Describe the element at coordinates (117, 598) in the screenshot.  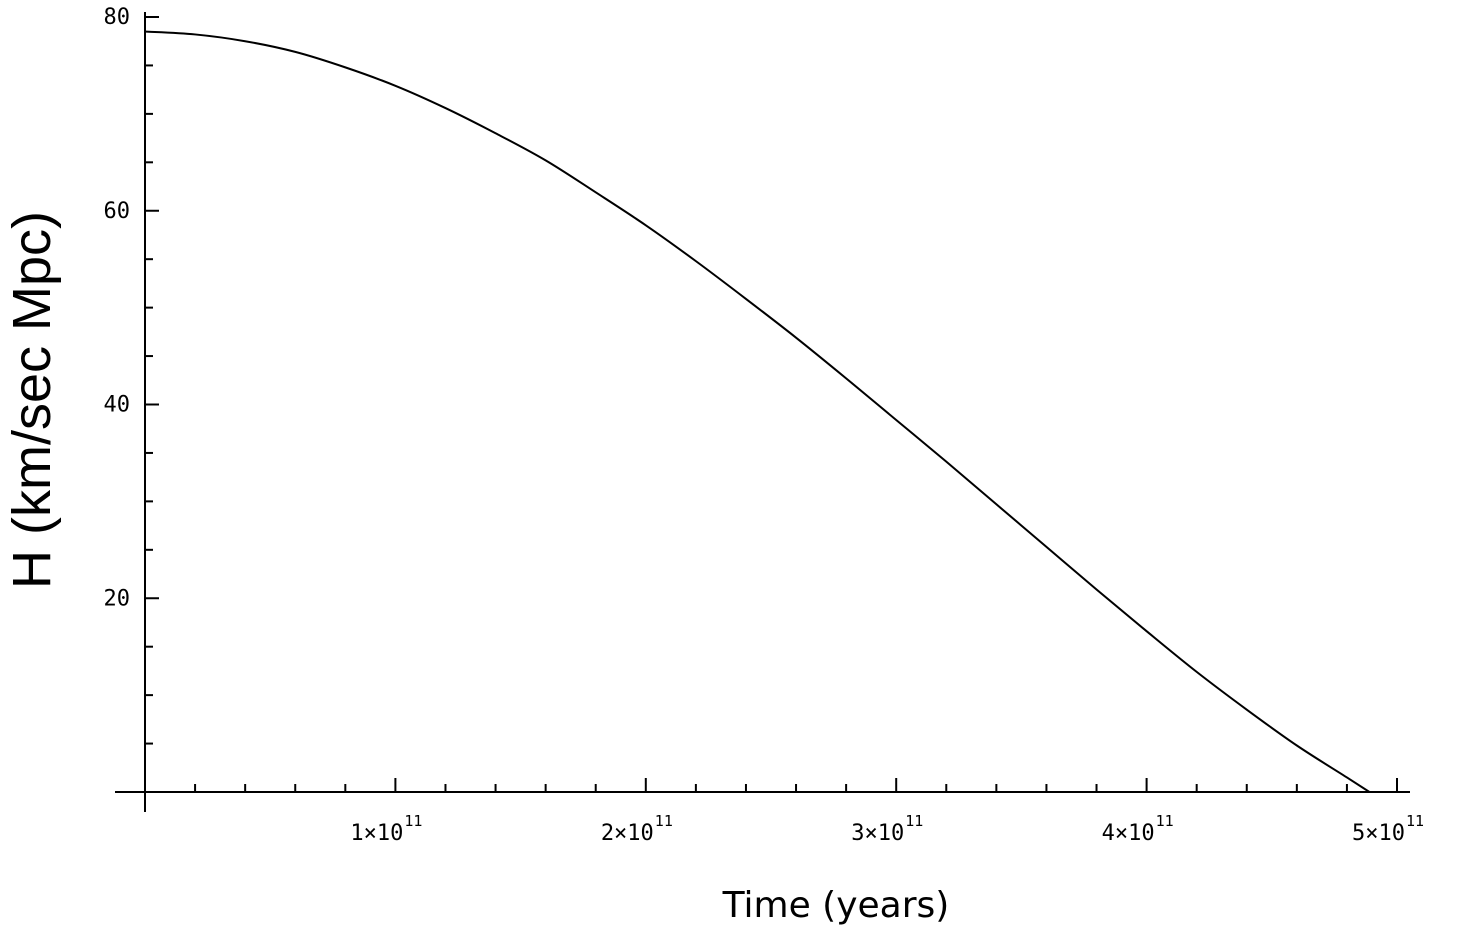
I see `y-tick-label: 20` at that location.